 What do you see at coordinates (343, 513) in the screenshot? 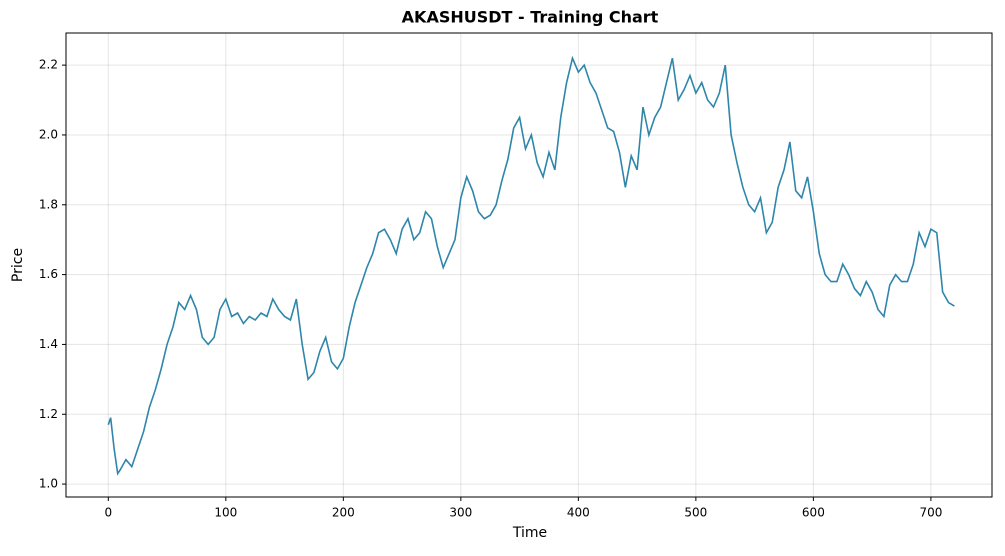
I see `x-tick-label: 200` at bounding box center [343, 513].